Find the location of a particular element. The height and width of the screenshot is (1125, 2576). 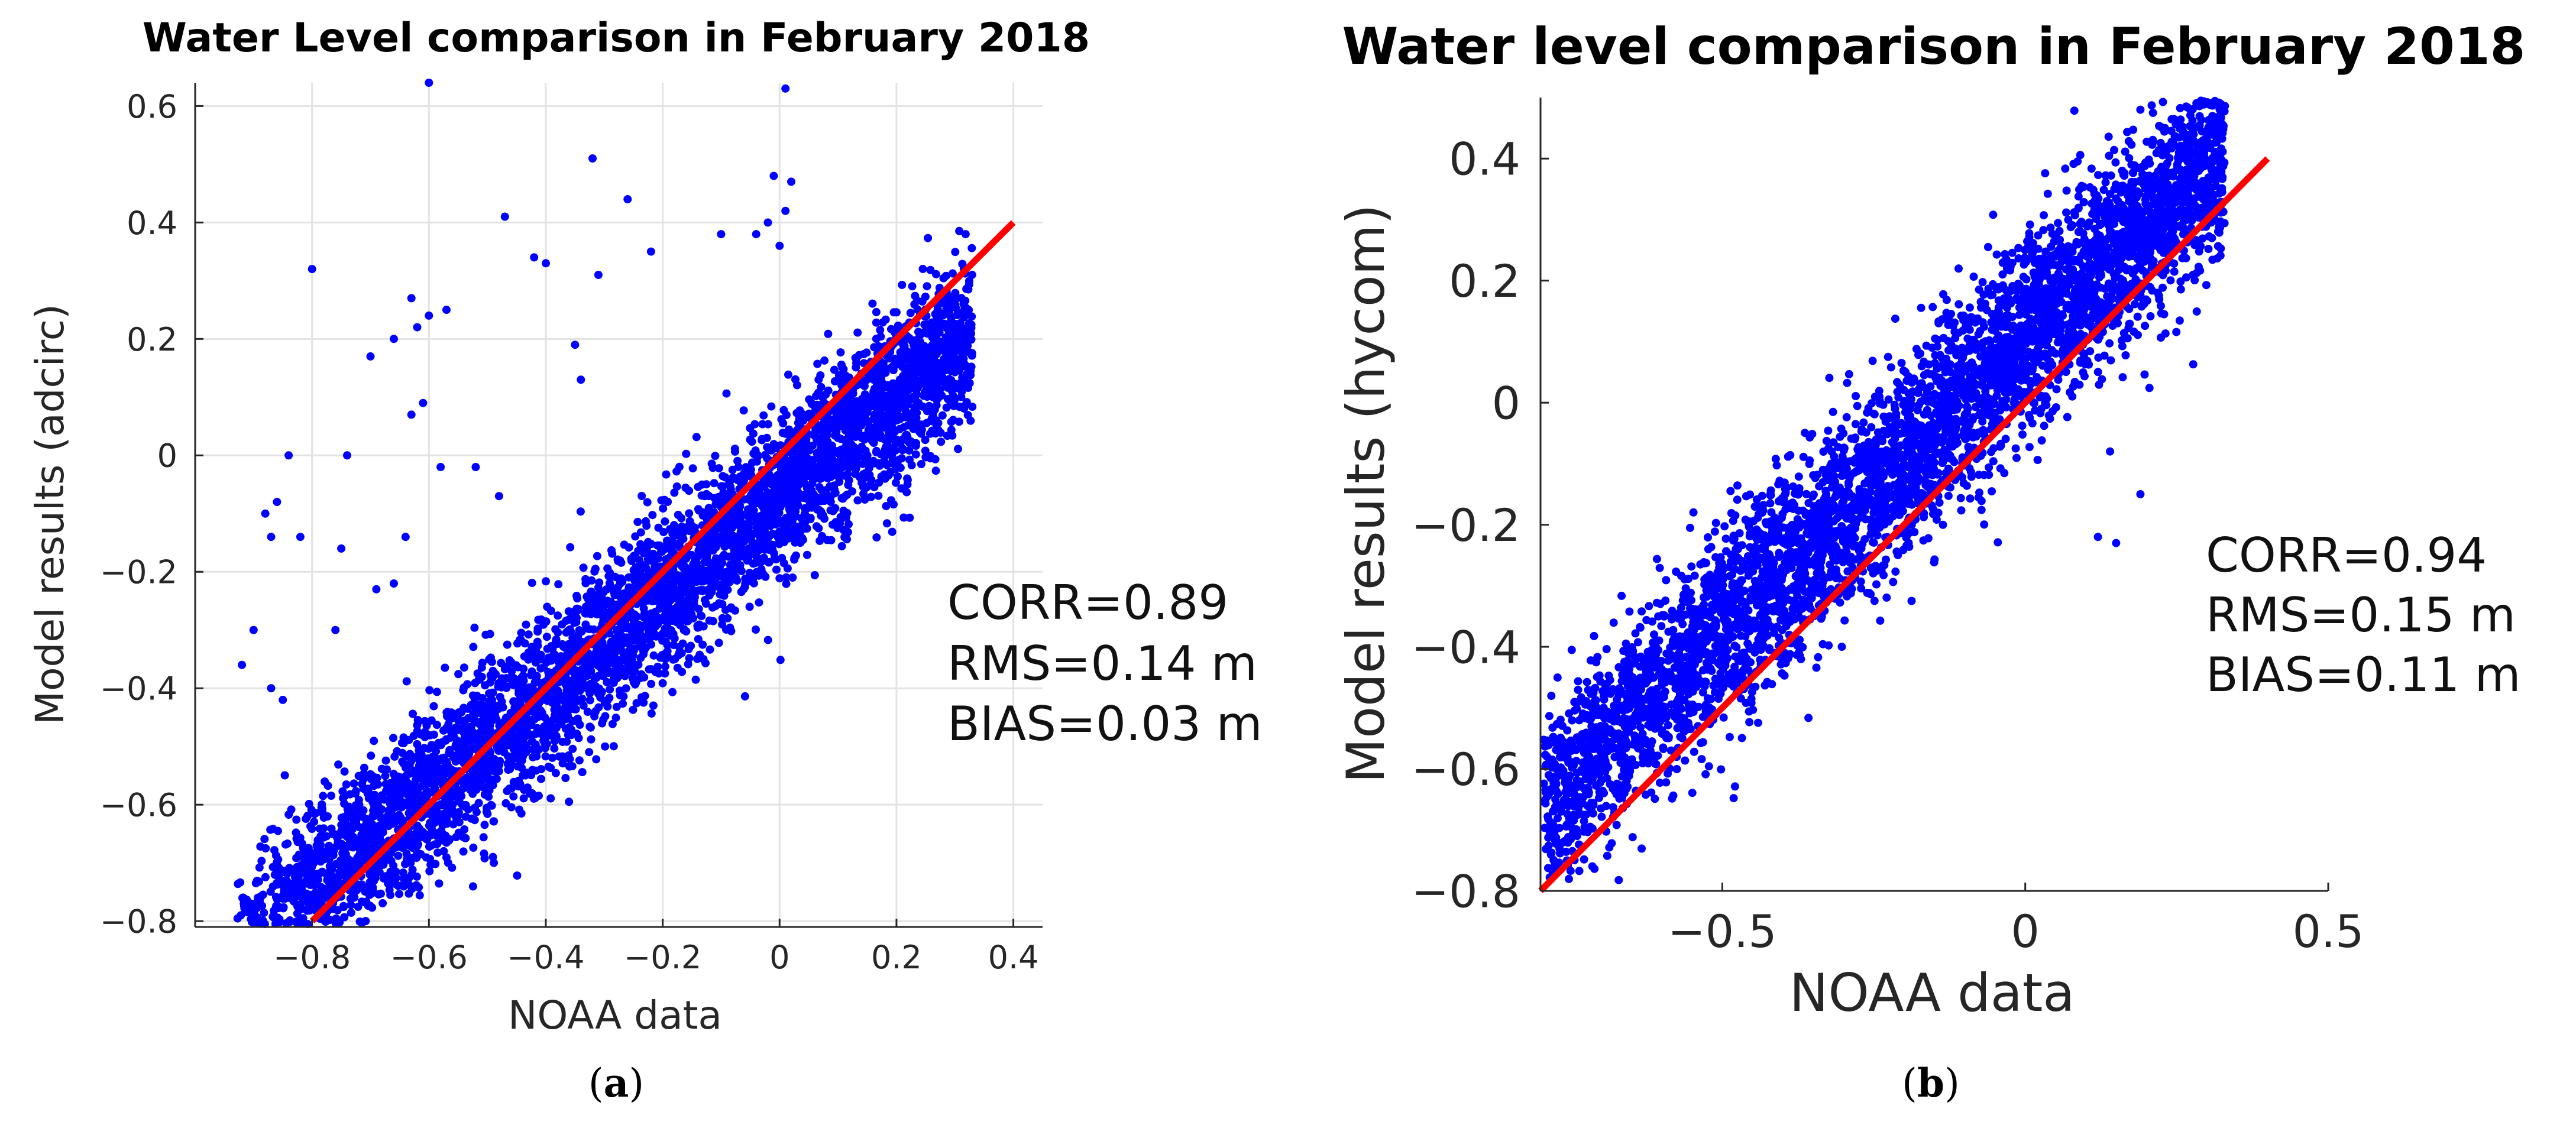

panel-a-y-tick-label: 0 is located at coordinates (167, 456).